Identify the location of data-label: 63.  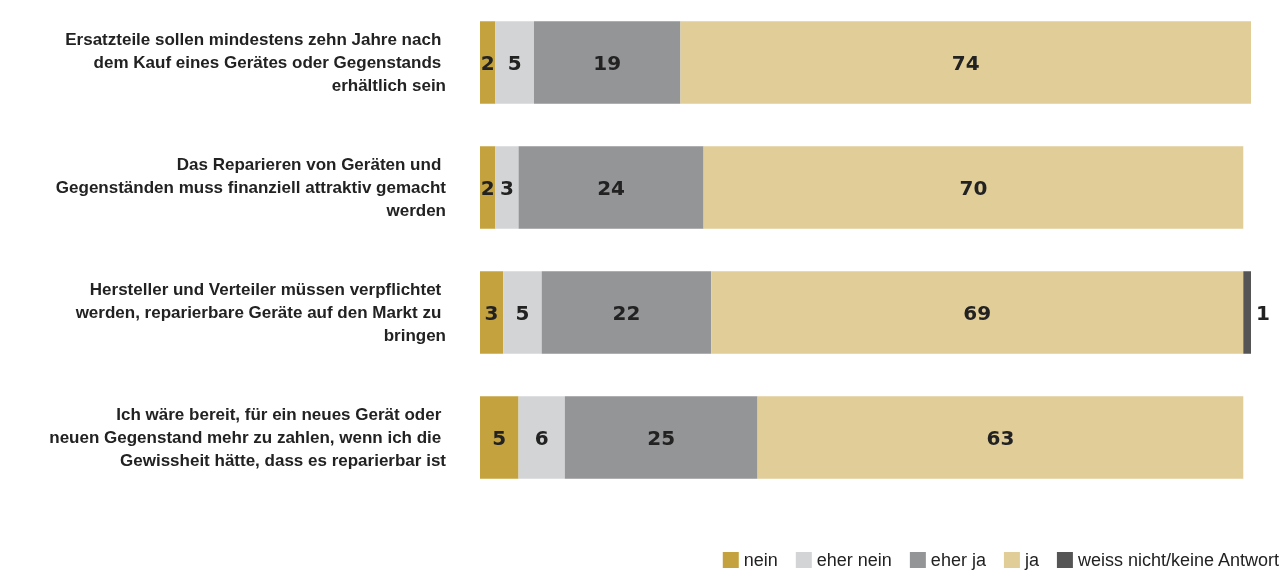
(1000, 437).